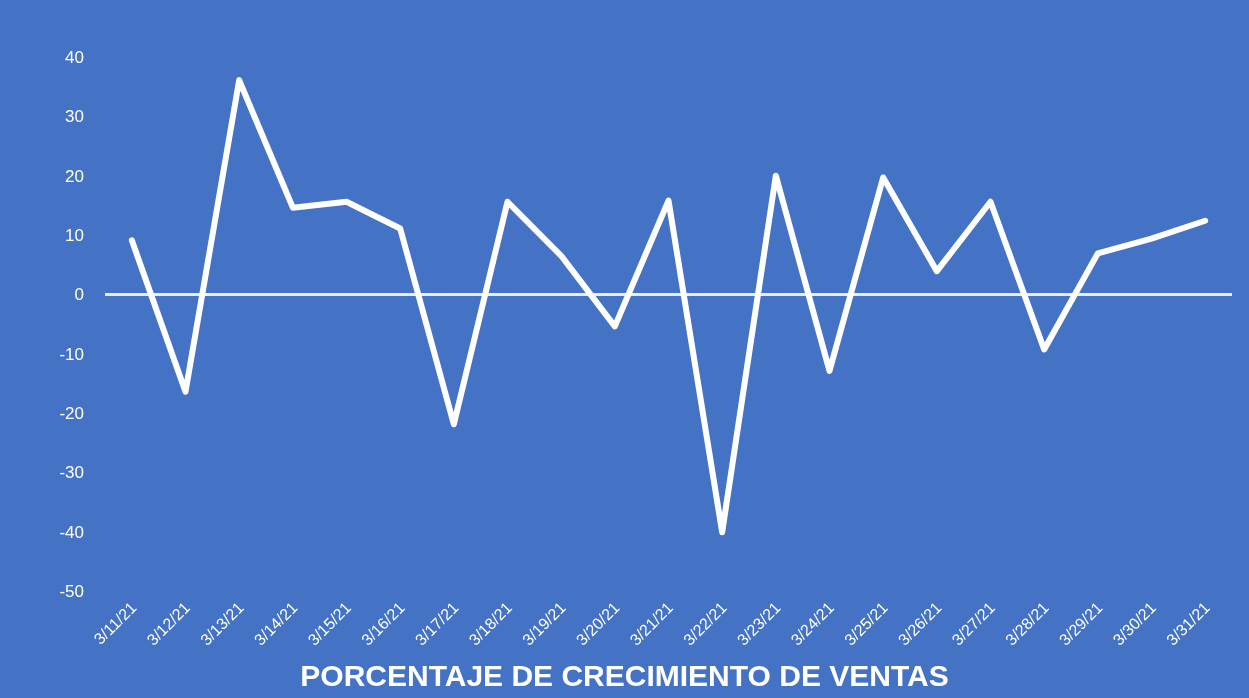 Image resolution: width=1249 pixels, height=698 pixels. I want to click on y-tick-label: 10, so click(74, 235).